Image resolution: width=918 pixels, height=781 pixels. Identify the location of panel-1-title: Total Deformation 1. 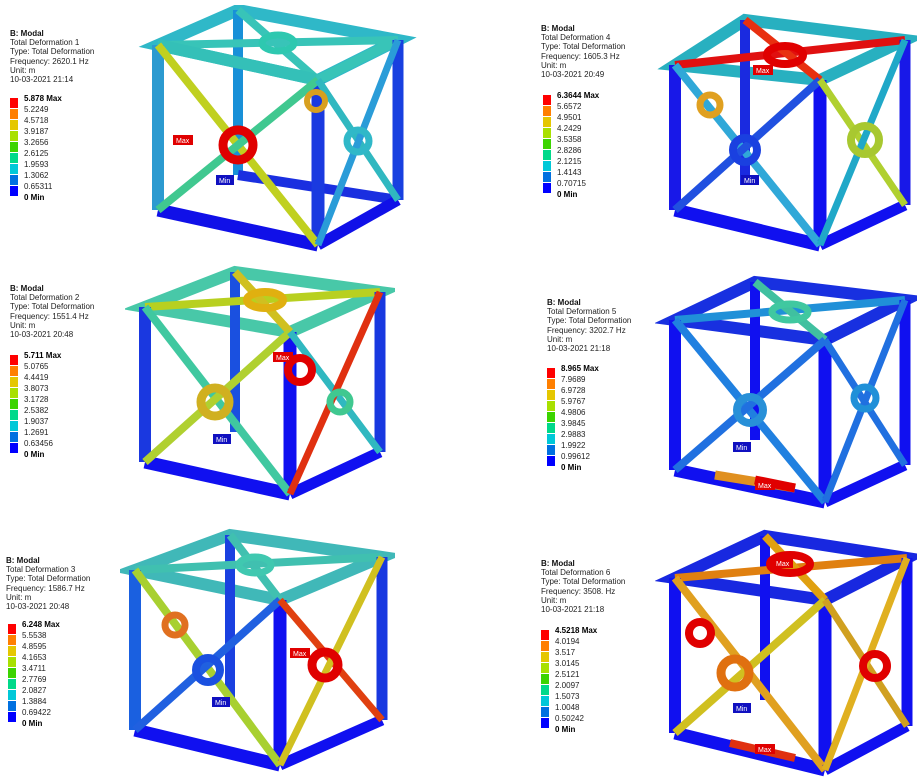
(45, 43).